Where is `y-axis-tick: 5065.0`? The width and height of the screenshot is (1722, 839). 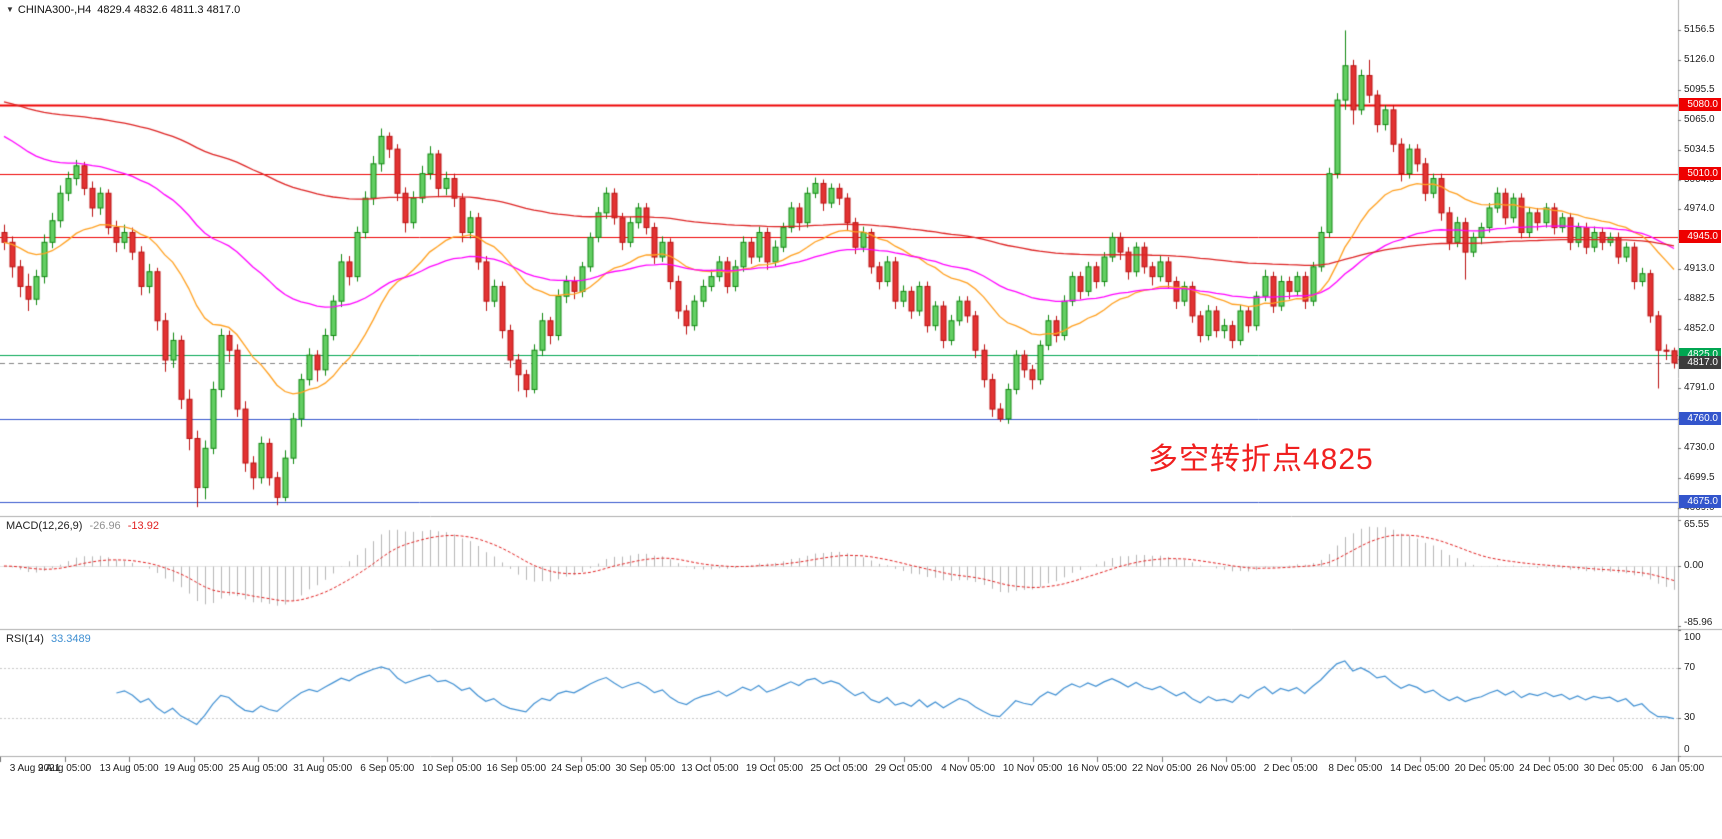 y-axis-tick: 5065.0 is located at coordinates (1699, 119).